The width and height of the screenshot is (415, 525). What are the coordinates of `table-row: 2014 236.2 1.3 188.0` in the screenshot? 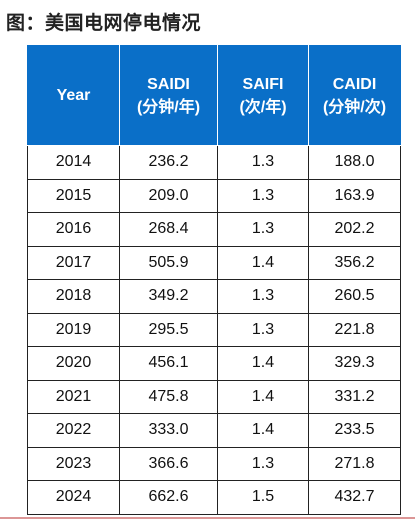 It's located at (214, 162).